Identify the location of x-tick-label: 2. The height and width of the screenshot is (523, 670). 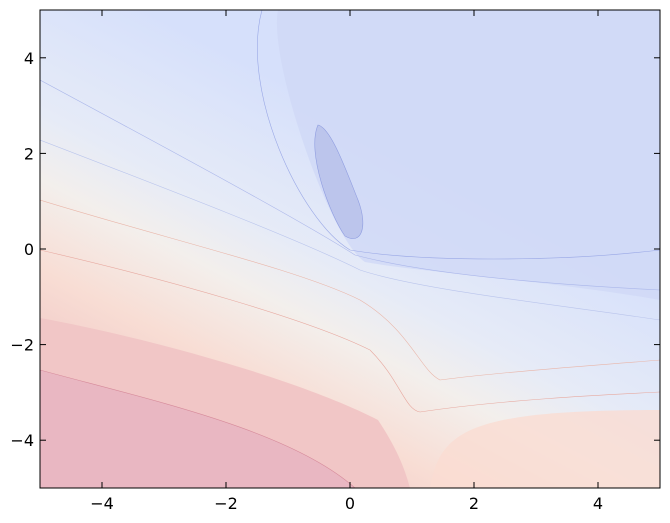
(474, 503).